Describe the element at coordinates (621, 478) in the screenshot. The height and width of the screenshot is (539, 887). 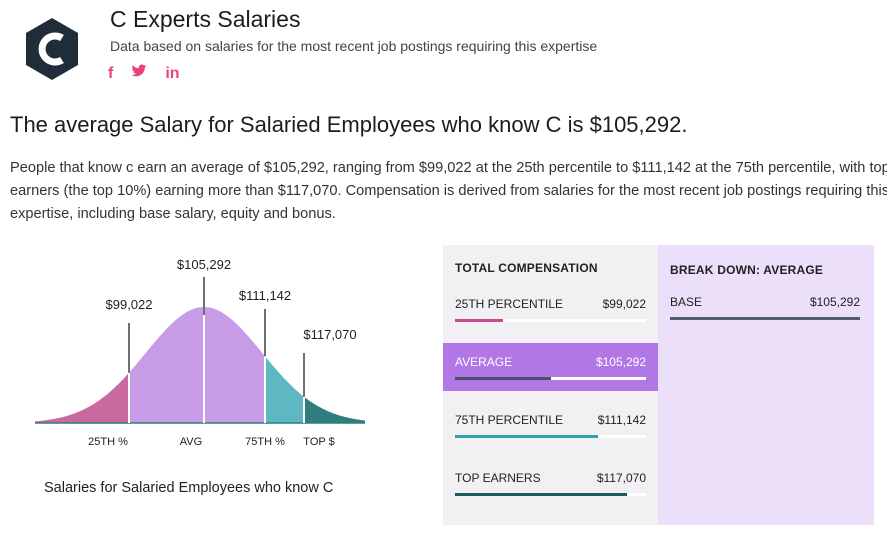
I see `compensation-value: $117,070` at that location.